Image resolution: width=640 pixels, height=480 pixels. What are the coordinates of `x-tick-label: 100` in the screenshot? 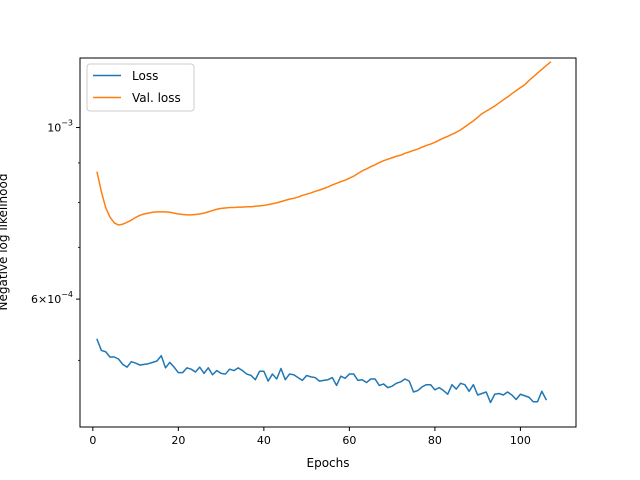 It's located at (520, 440).